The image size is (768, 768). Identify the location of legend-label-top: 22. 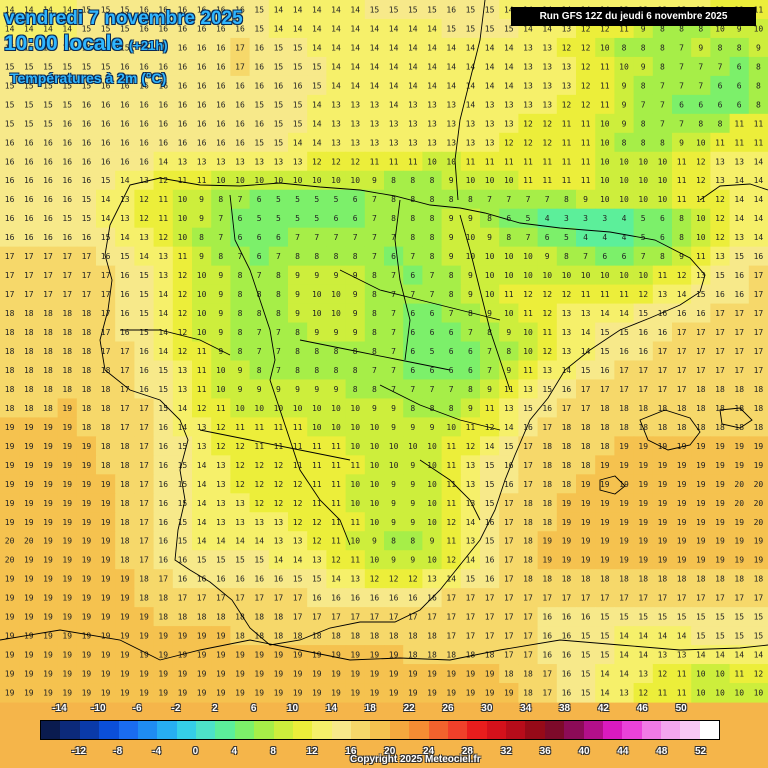
(409, 708).